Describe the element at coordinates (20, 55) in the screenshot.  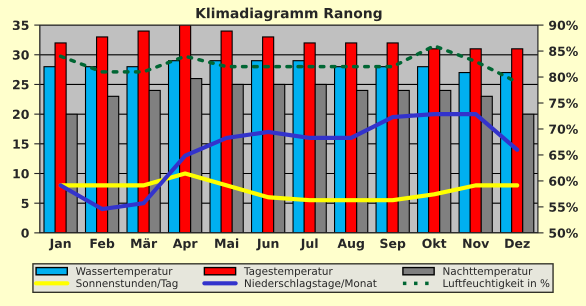
I see `y-tick-label: 30` at that location.